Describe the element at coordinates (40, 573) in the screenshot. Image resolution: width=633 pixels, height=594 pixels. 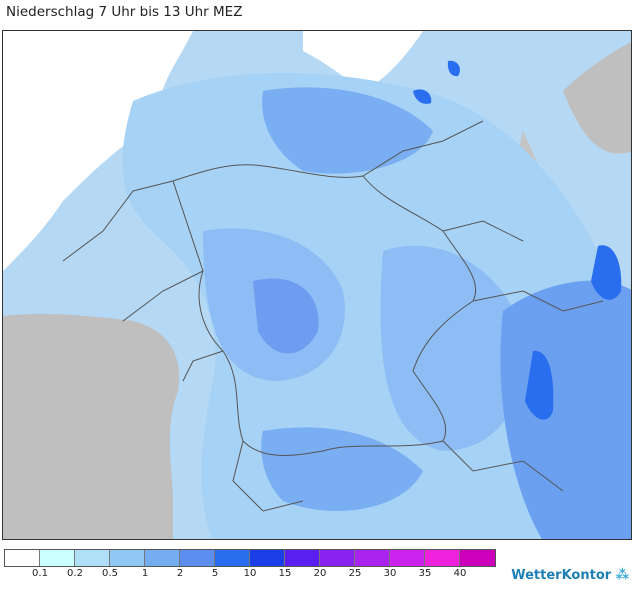
I see `legend-tick-label: 0.1` at that location.